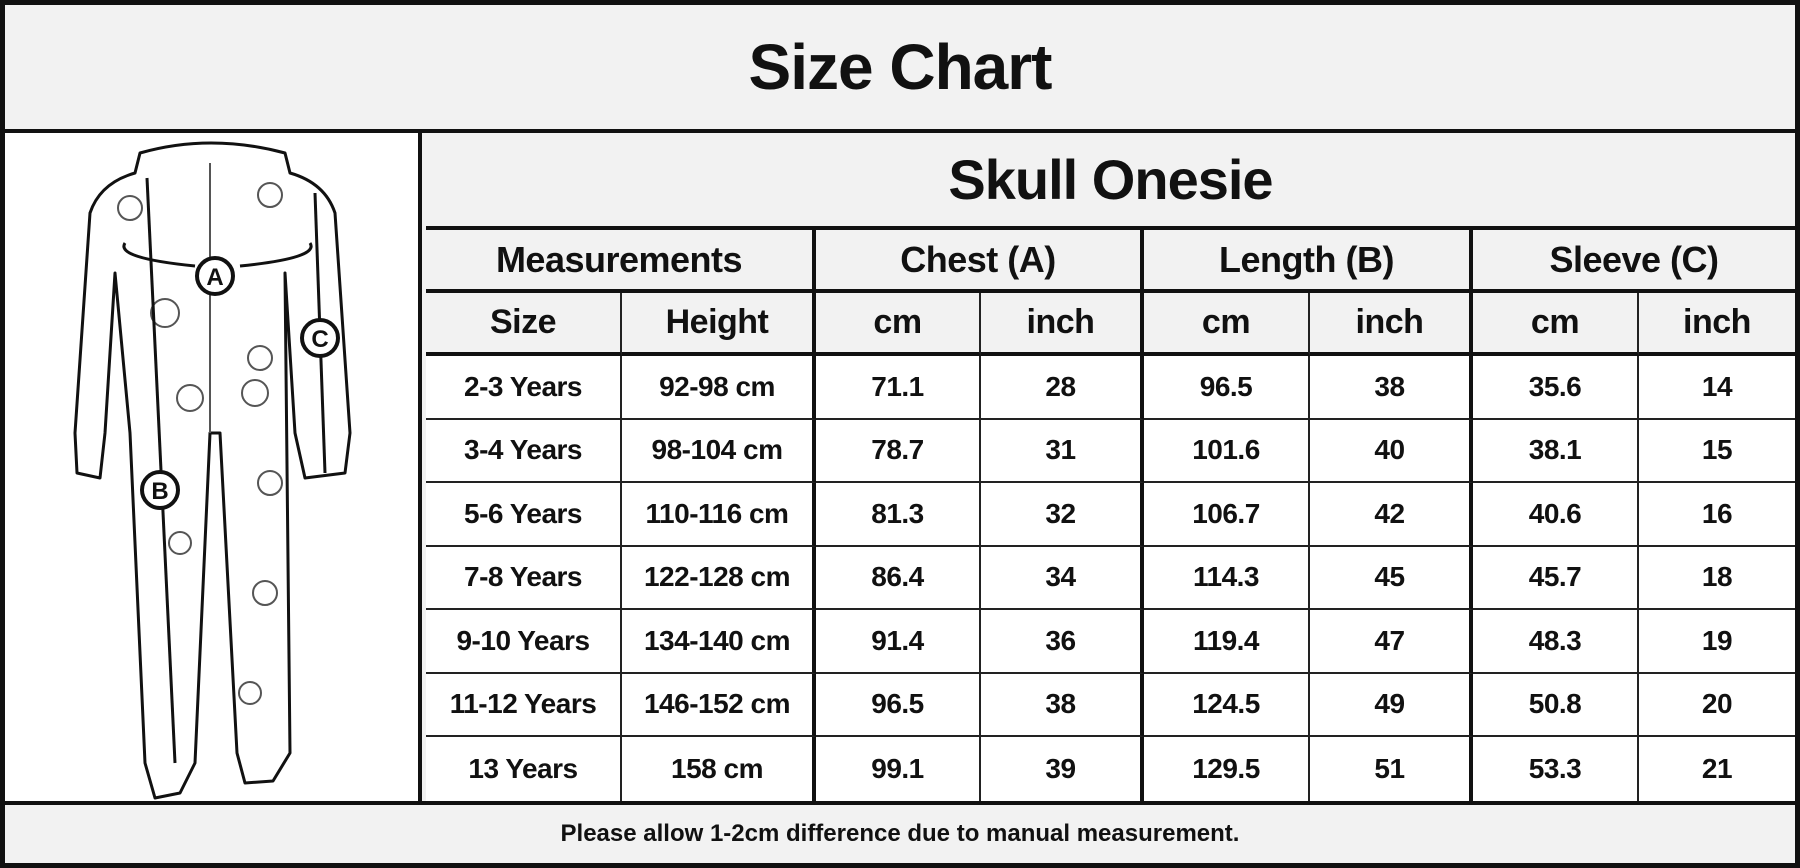 Image resolution: width=1800 pixels, height=868 pixels. I want to click on table-cell: 47, so click(1391, 642).